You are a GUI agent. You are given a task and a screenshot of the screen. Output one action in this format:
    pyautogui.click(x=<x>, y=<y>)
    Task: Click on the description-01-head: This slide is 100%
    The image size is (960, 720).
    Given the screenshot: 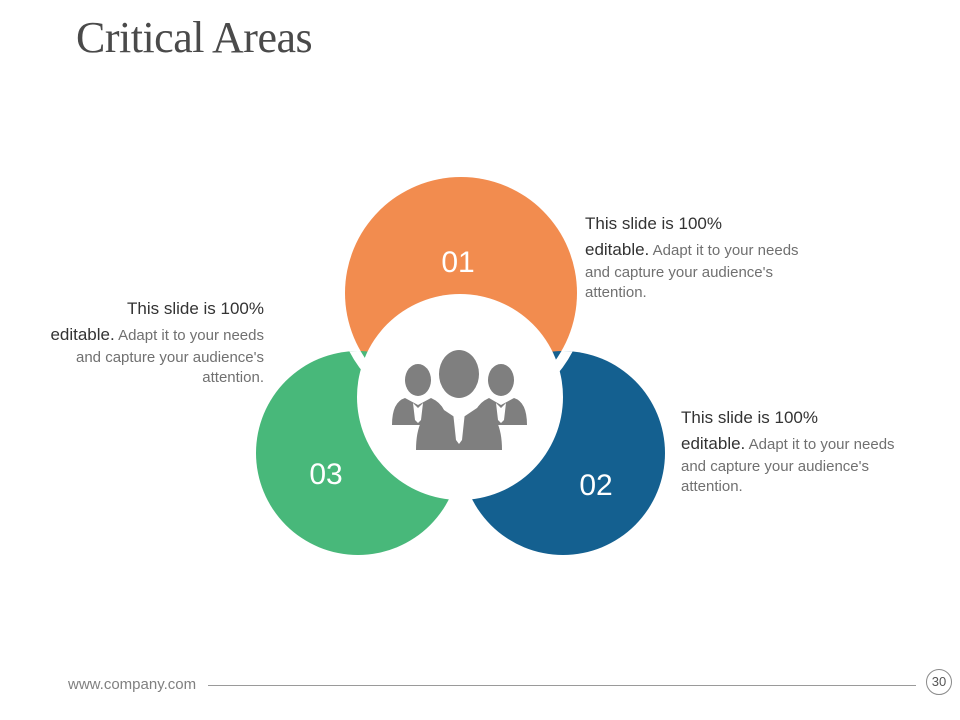 What is the action you would take?
    pyautogui.click(x=654, y=223)
    